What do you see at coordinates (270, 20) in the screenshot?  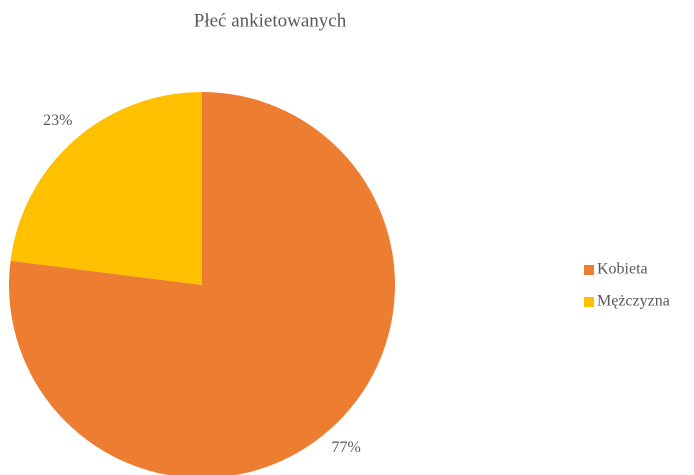 I see `chart-title: Płeć ankietowanych` at bounding box center [270, 20].